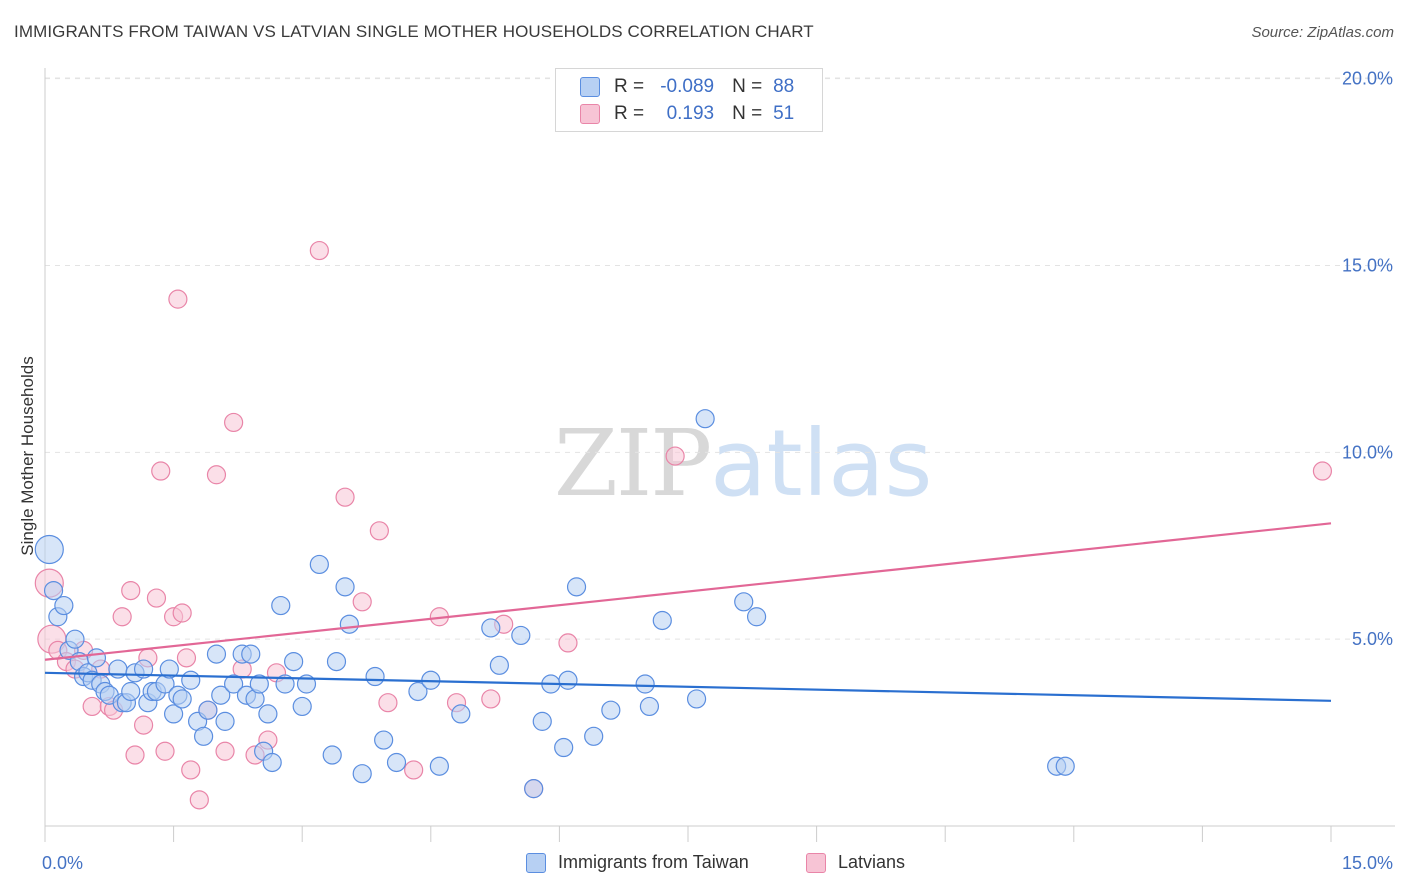 Image resolution: width=1406 pixels, height=892 pixels. I want to click on x-tick-label: 0.0%, so click(62, 863).